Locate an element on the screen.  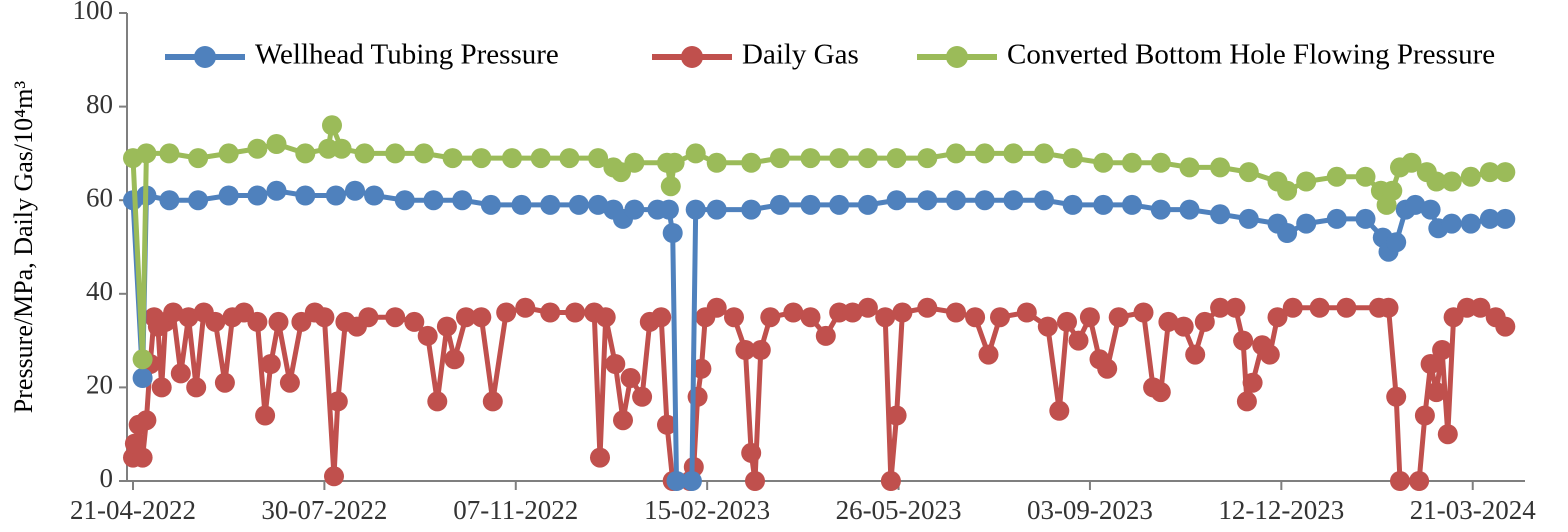
x-tick-label: 15-02-2023 is located at coordinates (707, 510).